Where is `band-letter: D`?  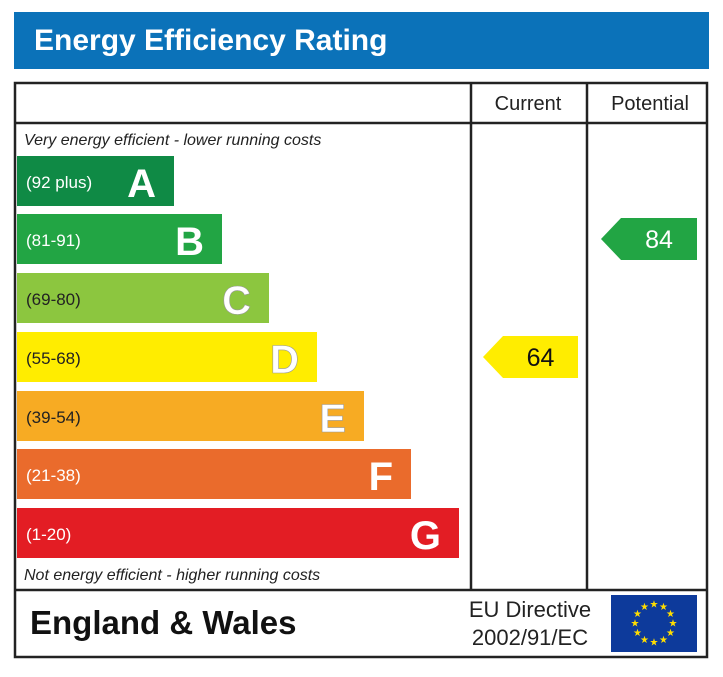
band-letter: D is located at coordinates (284, 360).